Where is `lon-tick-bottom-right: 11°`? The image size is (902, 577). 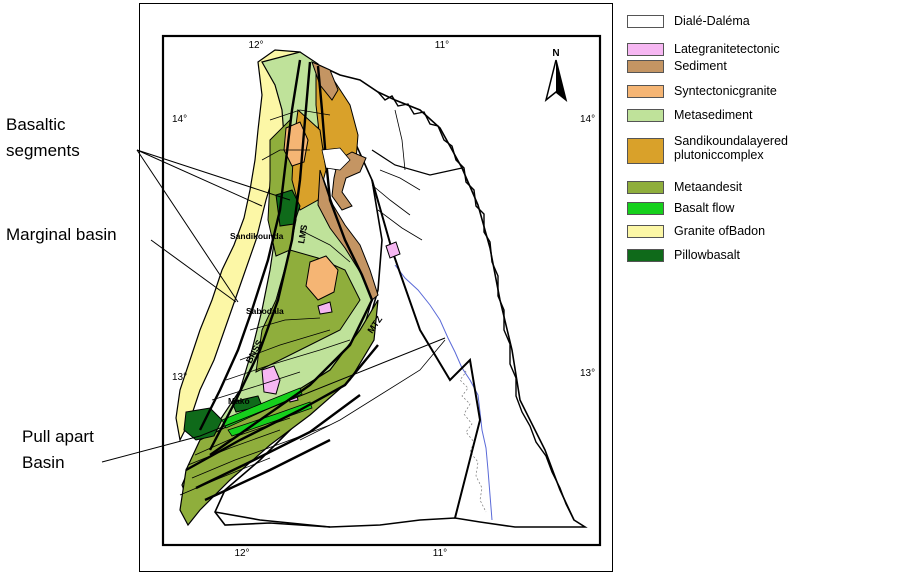 lon-tick-bottom-right: 11° is located at coordinates (440, 553).